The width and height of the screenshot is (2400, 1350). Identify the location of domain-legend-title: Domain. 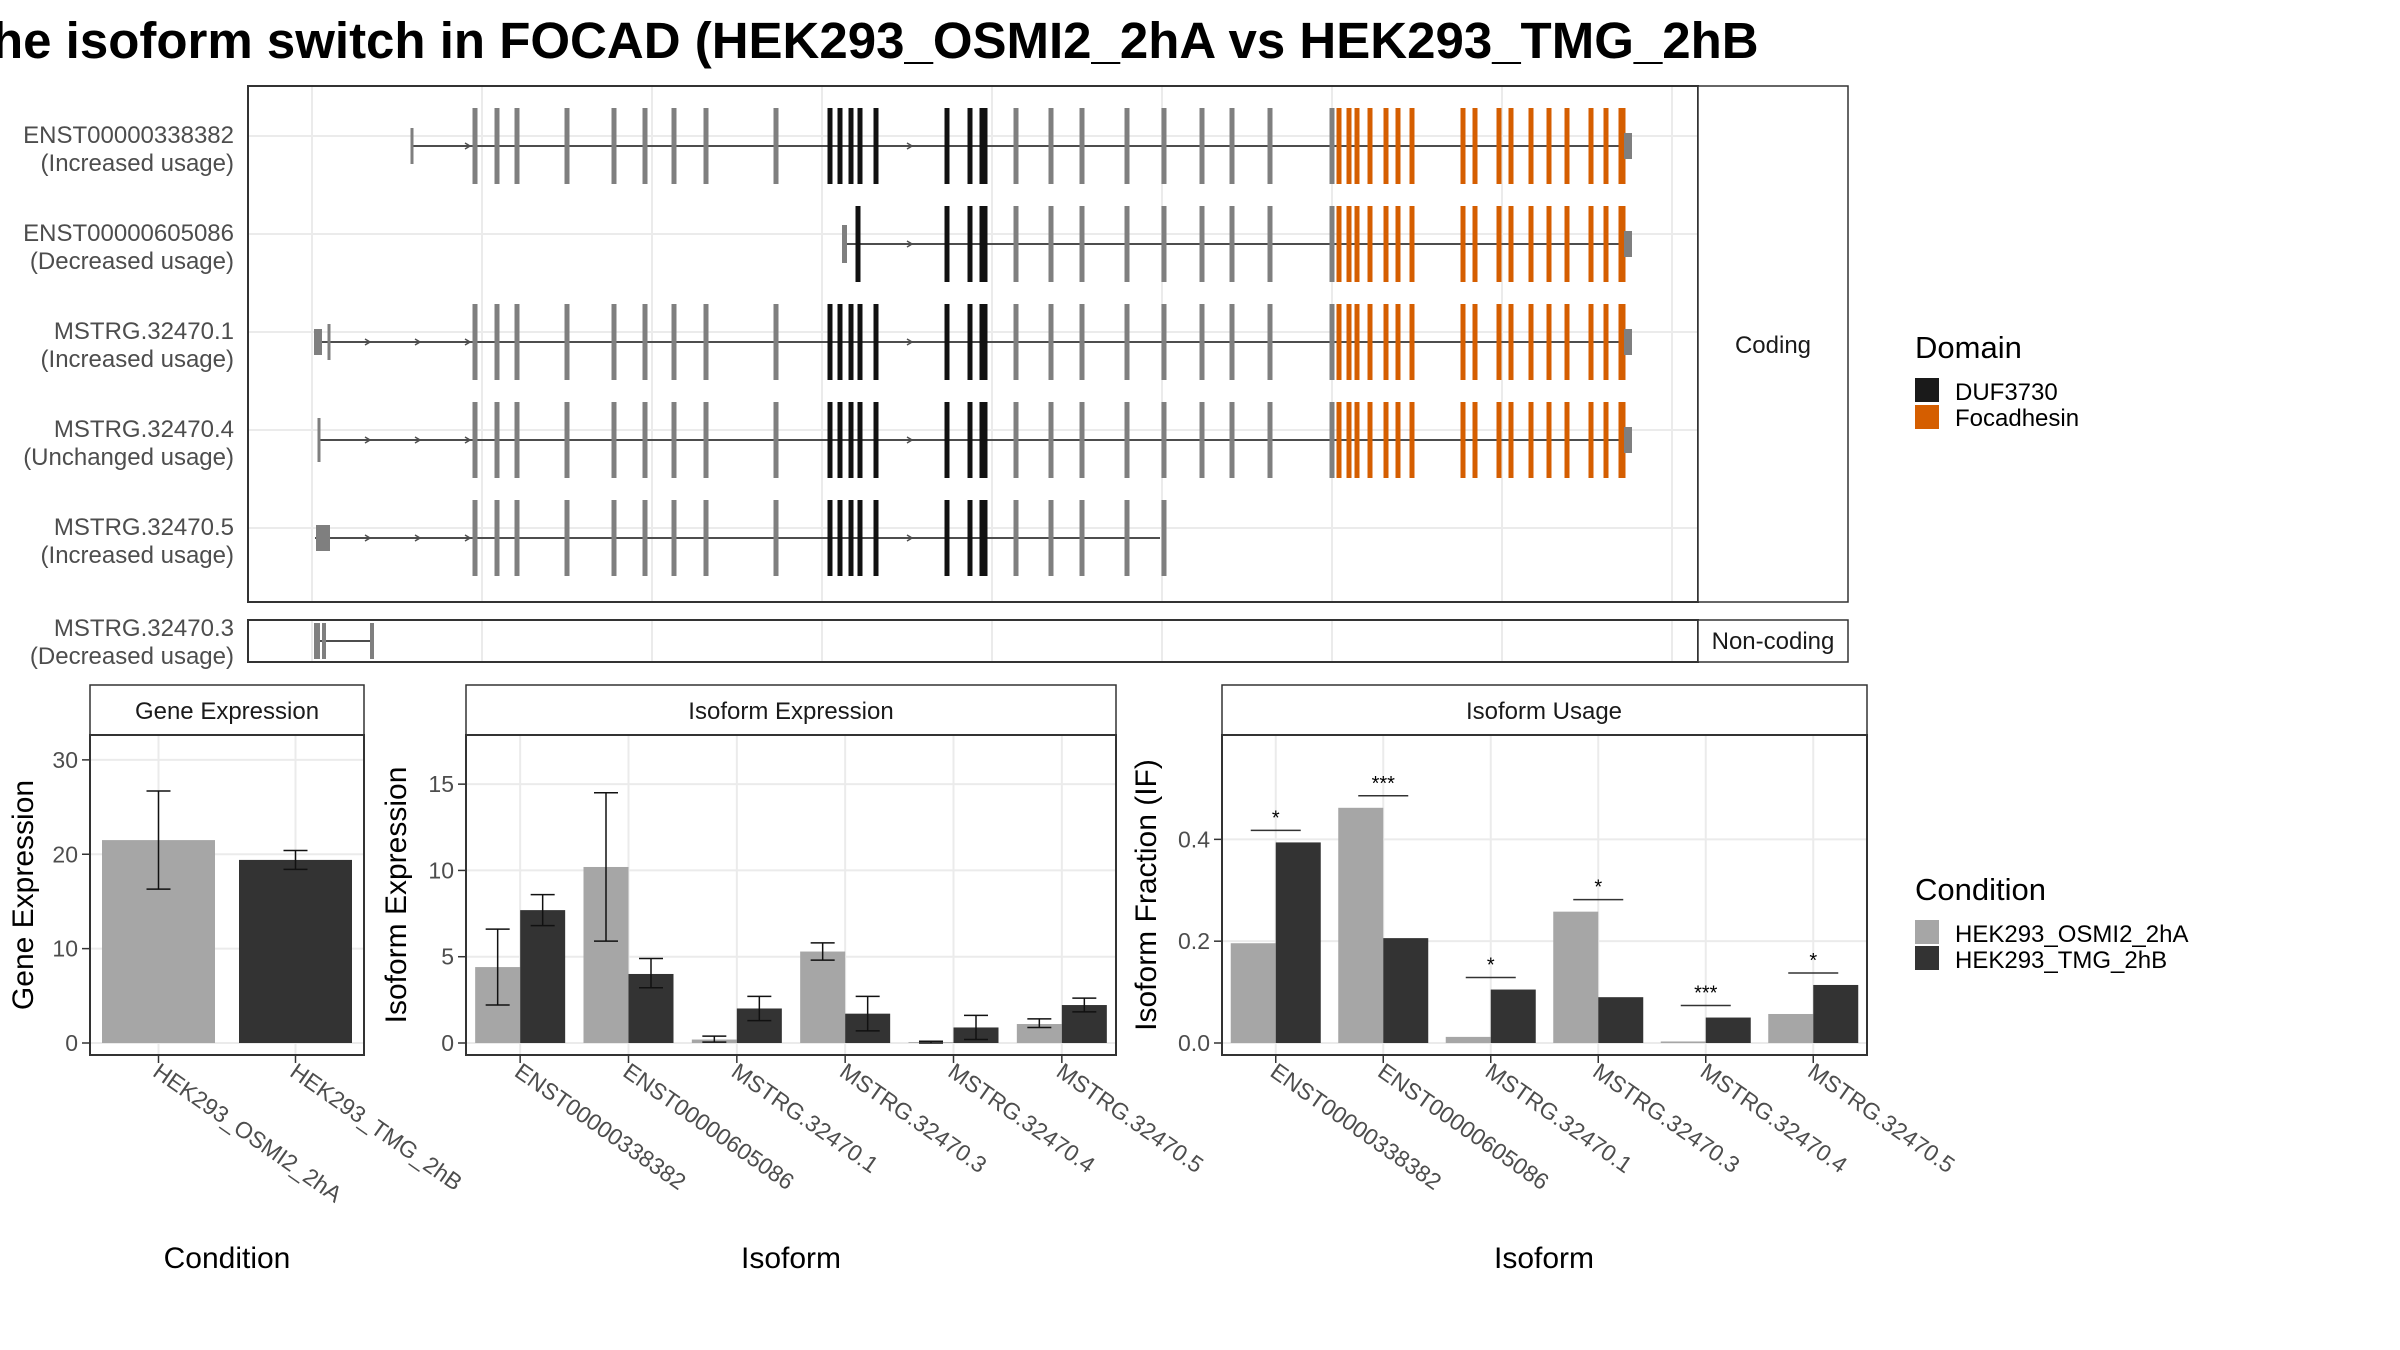
(1968, 347).